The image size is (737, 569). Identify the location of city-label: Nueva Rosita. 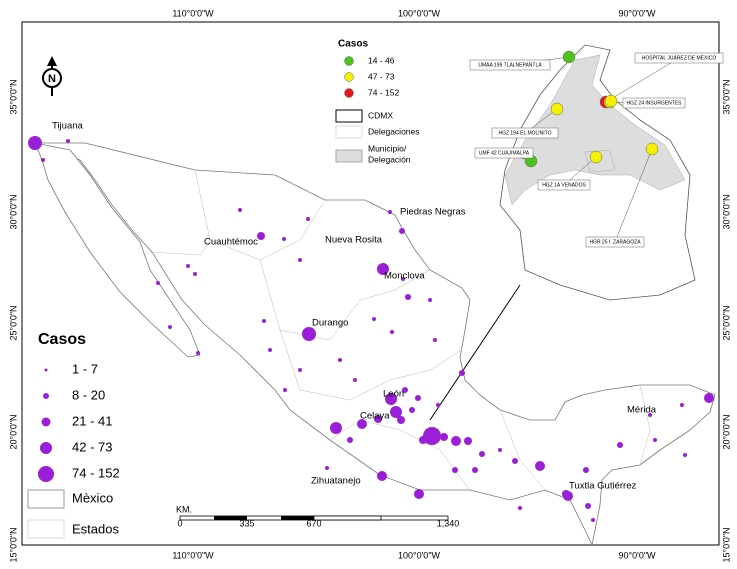
(354, 240).